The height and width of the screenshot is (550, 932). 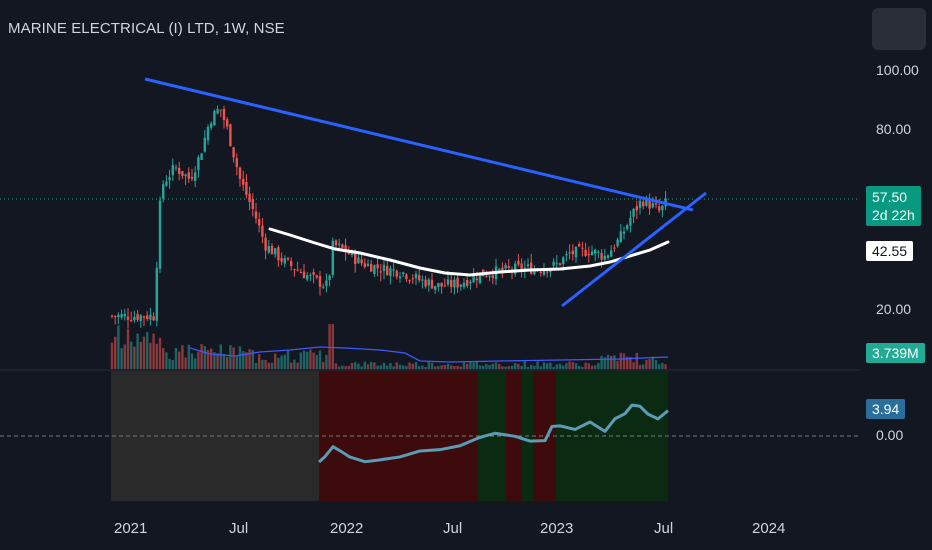 What do you see at coordinates (894, 309) in the screenshot?
I see `price-tick-20: 20.00` at bounding box center [894, 309].